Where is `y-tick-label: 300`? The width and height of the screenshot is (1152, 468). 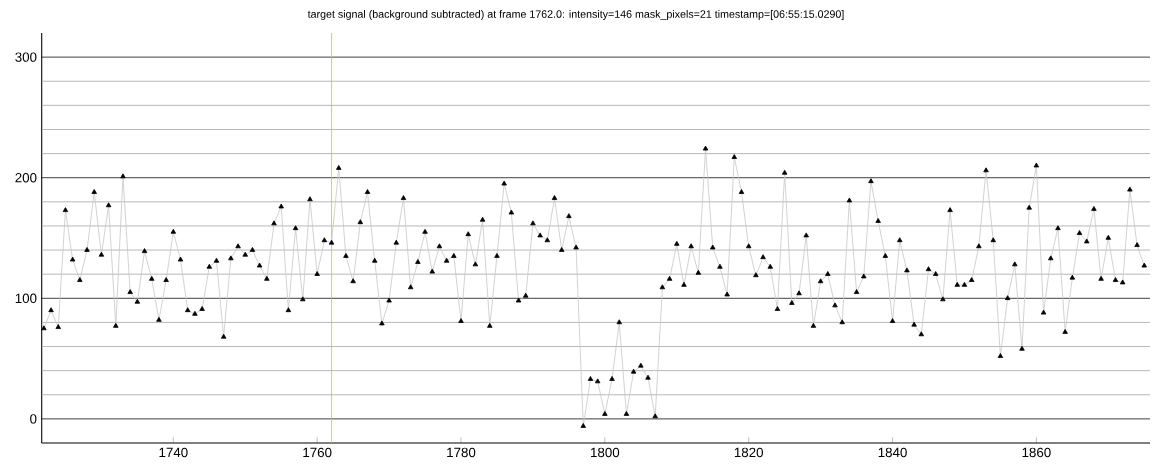 y-tick-label: 300 is located at coordinates (26, 57).